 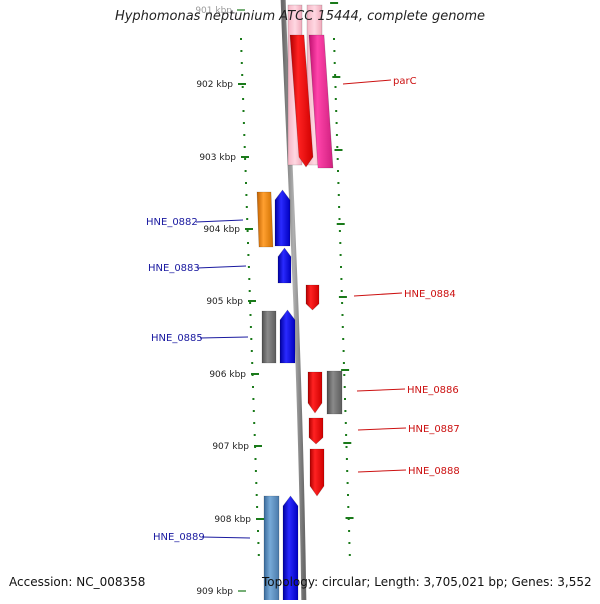 I want to click on scale-tick-label: 906 kbp, so click(x=227, y=375).